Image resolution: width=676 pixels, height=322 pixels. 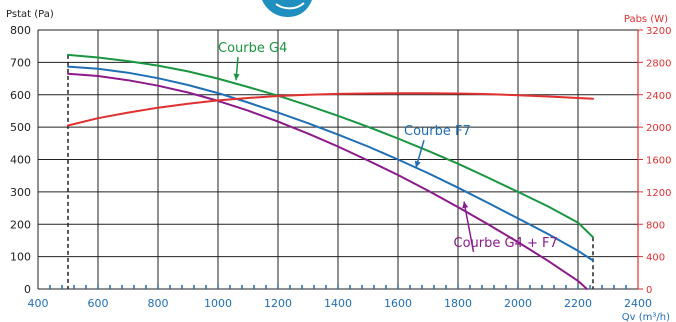 I want to click on right-tick-label: 1200, so click(x=658, y=193).